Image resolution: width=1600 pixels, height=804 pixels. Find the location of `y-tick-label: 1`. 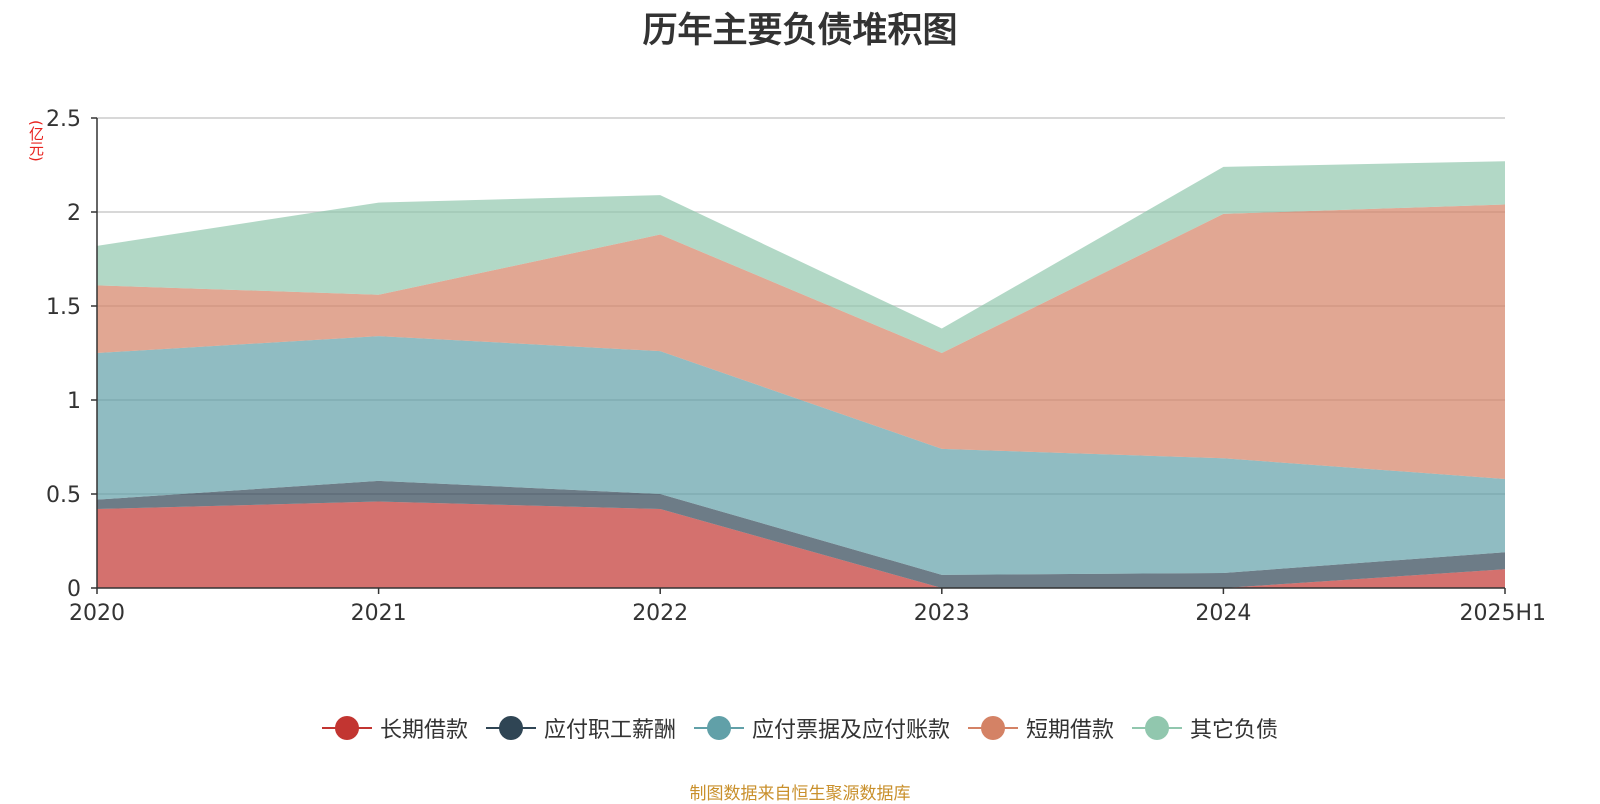

y-tick-label: 1 is located at coordinates (74, 401).